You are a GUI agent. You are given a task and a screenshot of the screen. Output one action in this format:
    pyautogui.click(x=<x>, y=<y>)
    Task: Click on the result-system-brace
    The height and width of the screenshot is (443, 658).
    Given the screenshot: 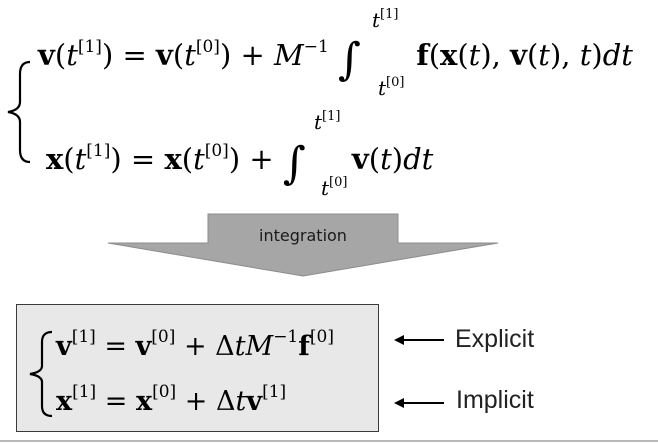 What is the action you would take?
    pyautogui.click(x=41, y=374)
    